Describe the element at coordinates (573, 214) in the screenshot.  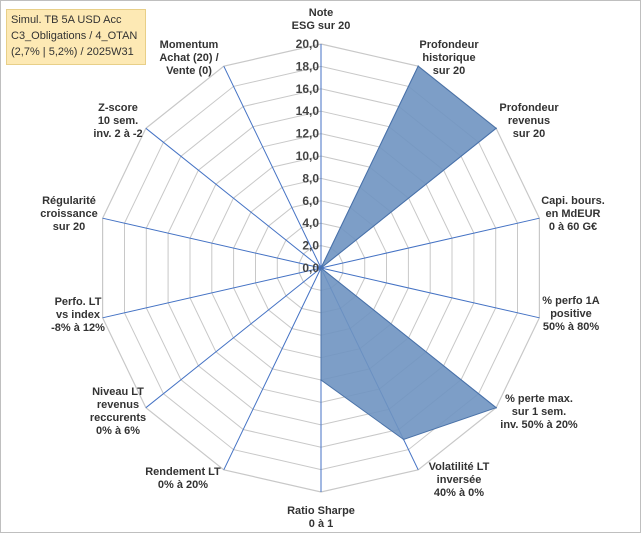
I see `axis-label: Capi. bours. en MdEUR 0 à 60 G€` at that location.